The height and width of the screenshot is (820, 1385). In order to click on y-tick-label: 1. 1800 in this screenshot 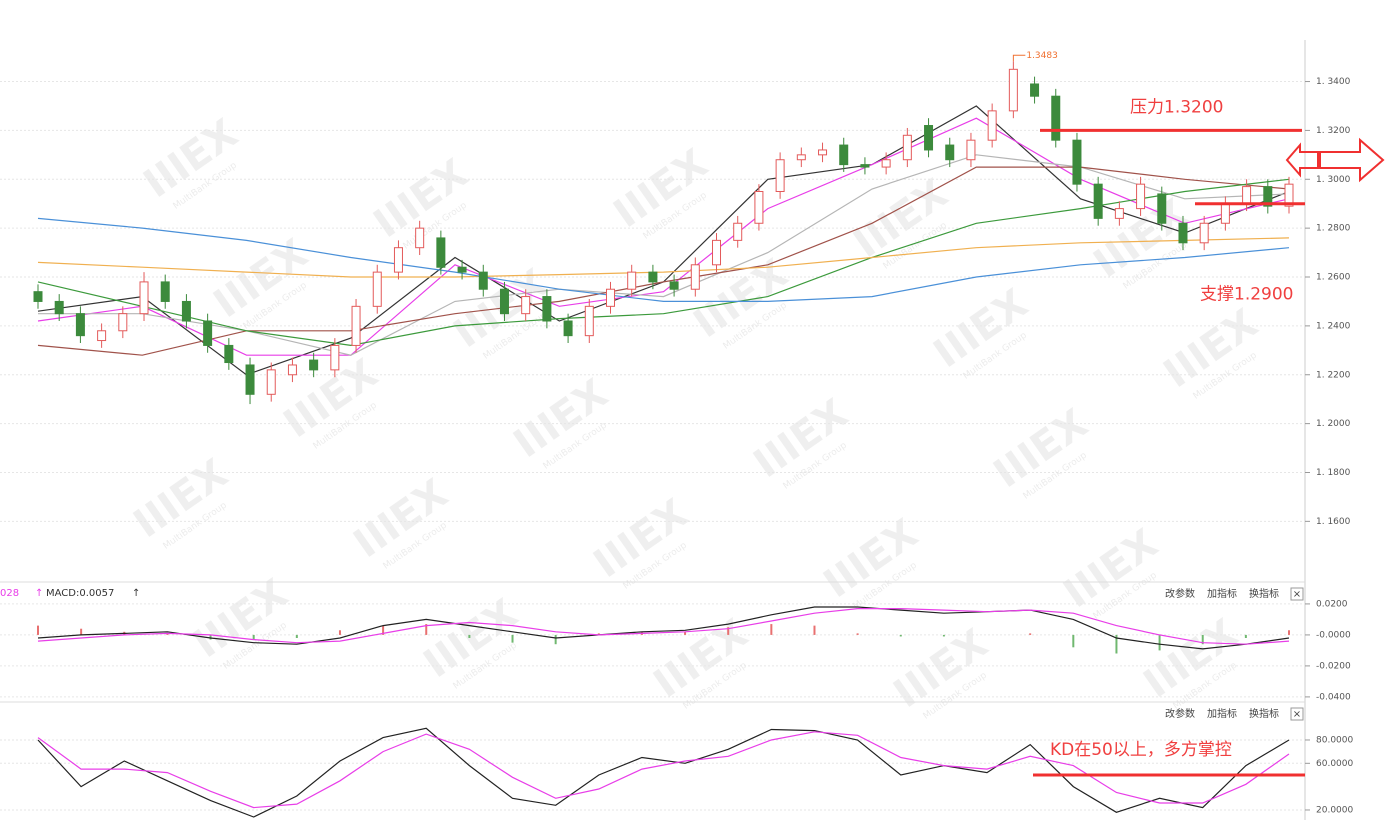, I will do `click(1333, 473)`.